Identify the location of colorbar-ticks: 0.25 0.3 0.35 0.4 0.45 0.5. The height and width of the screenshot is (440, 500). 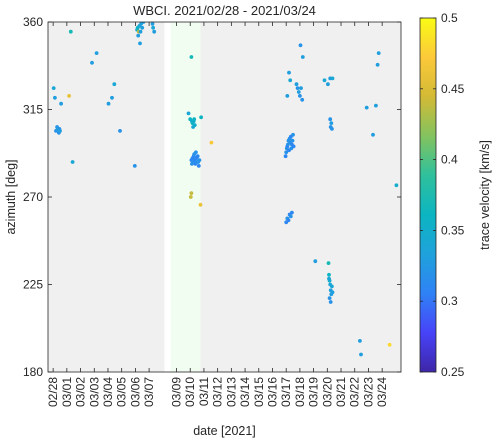
(442, 195).